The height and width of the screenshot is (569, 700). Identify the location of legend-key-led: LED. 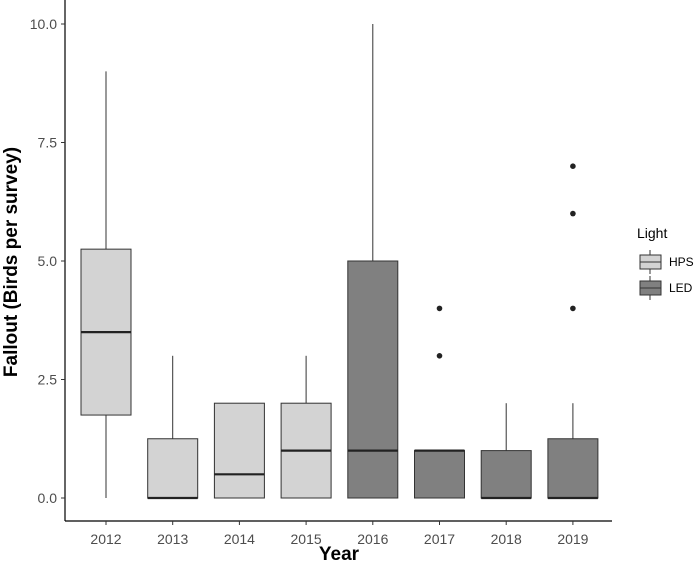
(666, 288).